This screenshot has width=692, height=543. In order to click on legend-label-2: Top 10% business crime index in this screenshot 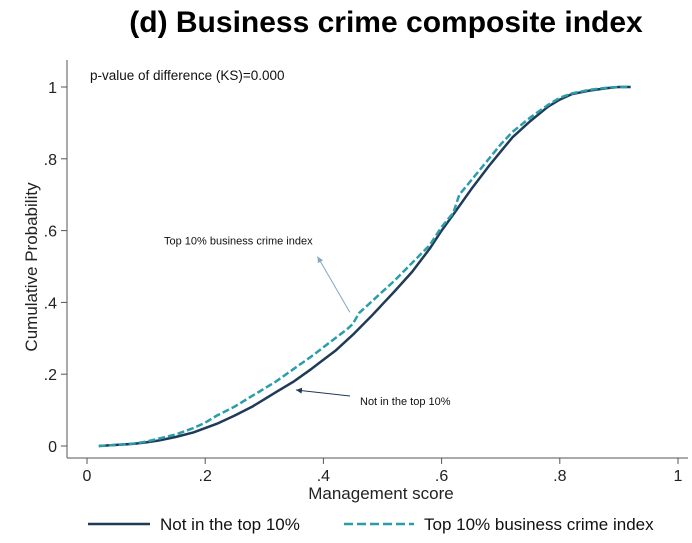, I will do `click(539, 524)`.